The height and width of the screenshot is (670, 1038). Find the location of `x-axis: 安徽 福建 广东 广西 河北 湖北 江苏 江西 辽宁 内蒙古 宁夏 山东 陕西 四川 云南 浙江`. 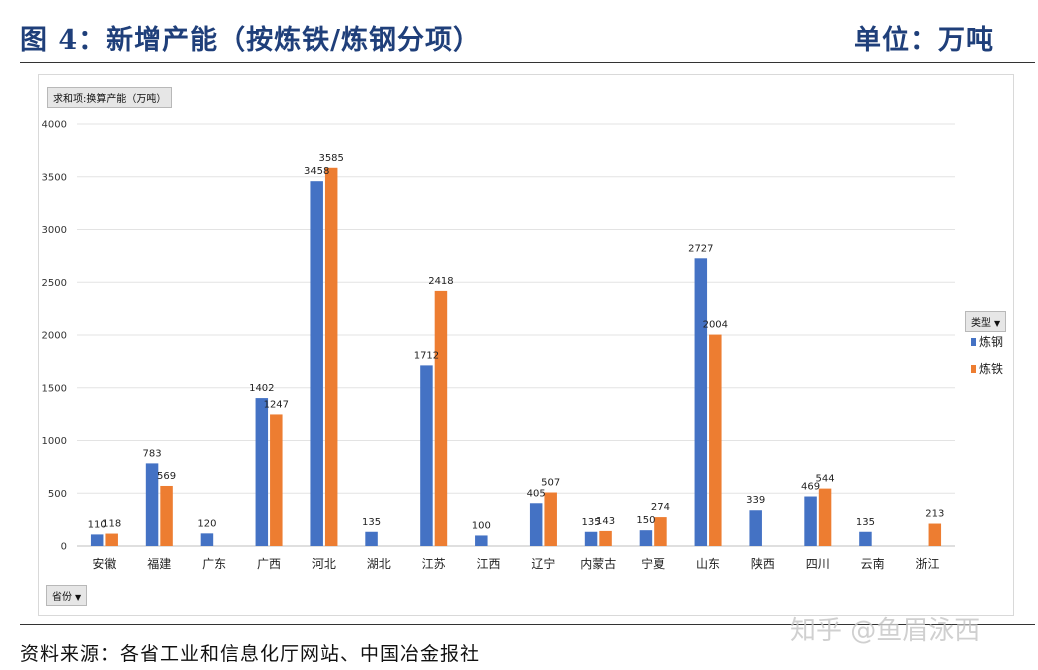

x-axis: 安徽 福建 广东 广西 河北 湖北 江苏 江西 辽宁 内蒙古 宁夏 山东 陕西 四川 云南 浙江 is located at coordinates (515, 563).